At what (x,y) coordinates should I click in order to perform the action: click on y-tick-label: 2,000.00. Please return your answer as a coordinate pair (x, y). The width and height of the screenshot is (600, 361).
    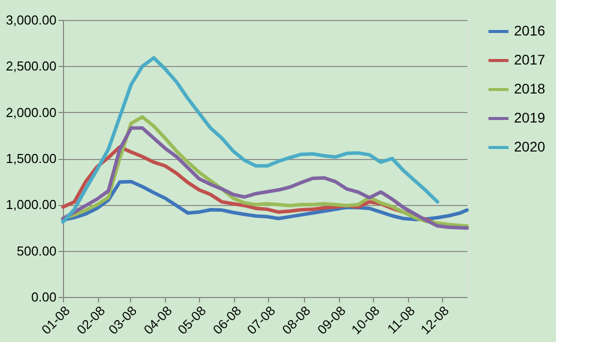
    Looking at the image, I should click on (31, 112).